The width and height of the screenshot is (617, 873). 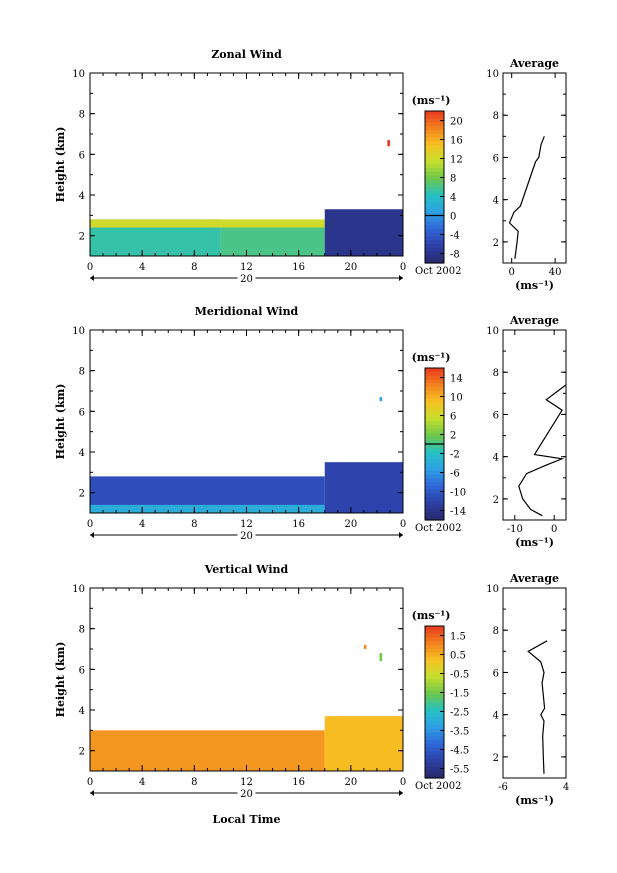 I want to click on average-y-tick-label: 8, so click(x=496, y=373).